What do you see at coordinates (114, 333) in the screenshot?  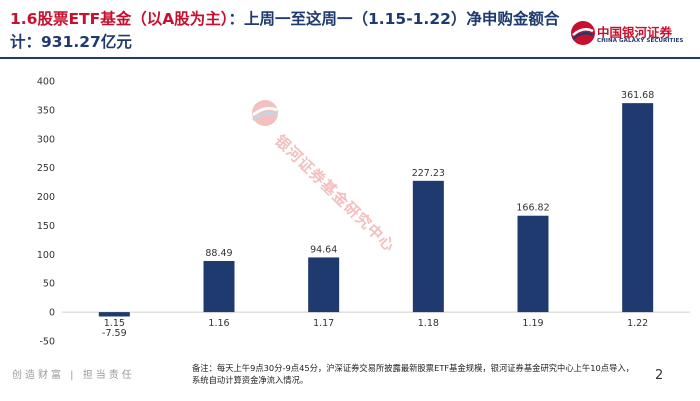 I see `data-label: -7.59` at bounding box center [114, 333].